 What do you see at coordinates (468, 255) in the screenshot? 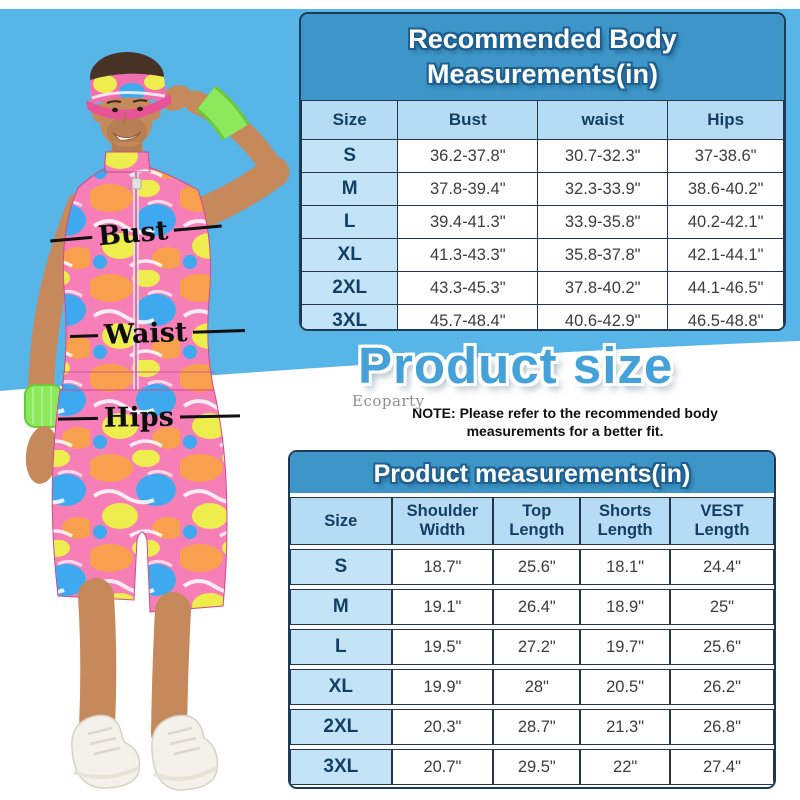
I see `value-cell: 41.3-43.3"` at bounding box center [468, 255].